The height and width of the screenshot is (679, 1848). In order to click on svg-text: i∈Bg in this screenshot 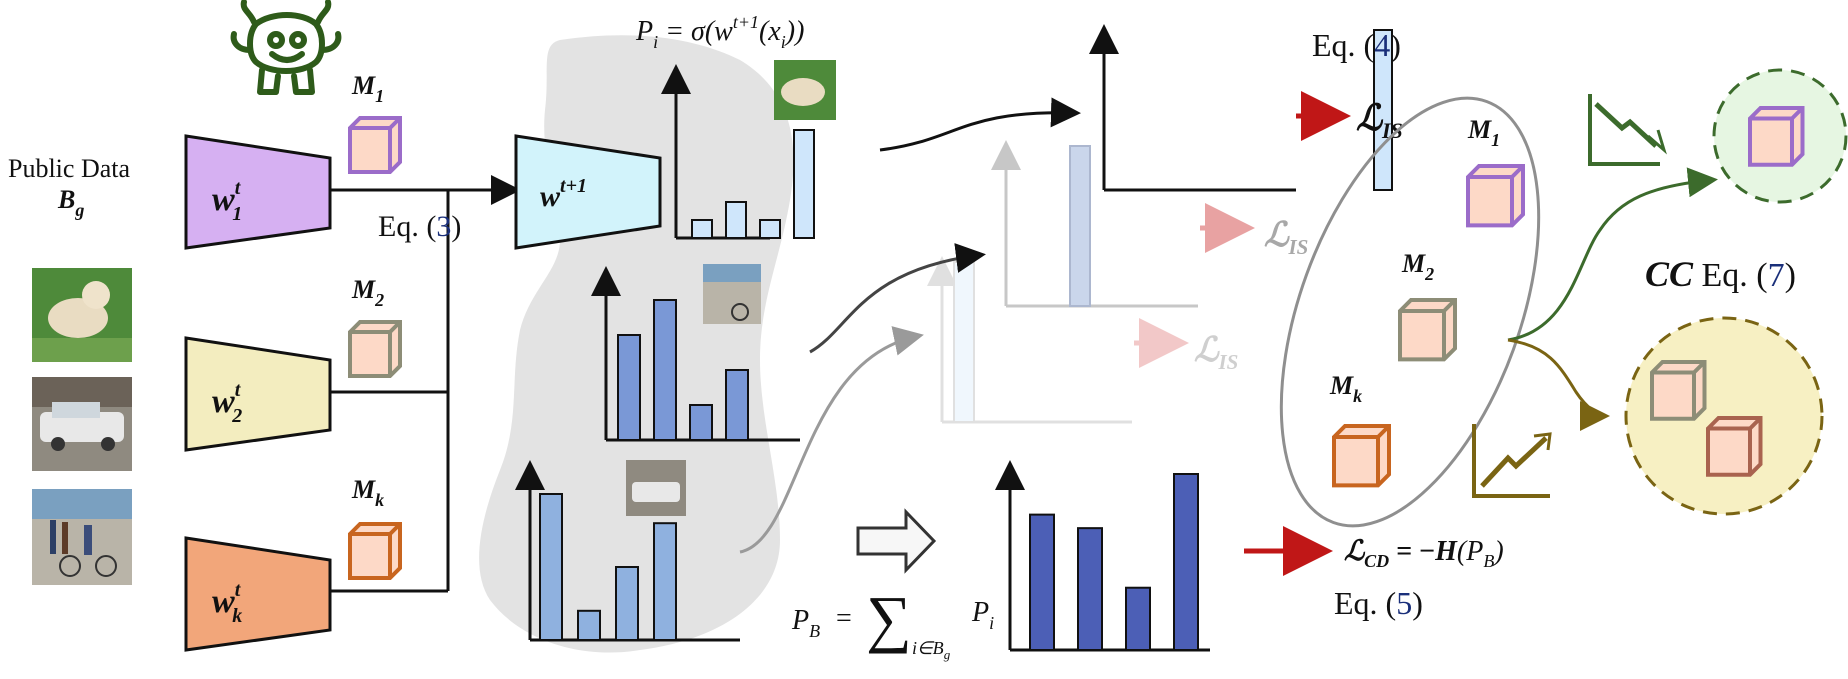, I will do `click(931, 650)`.